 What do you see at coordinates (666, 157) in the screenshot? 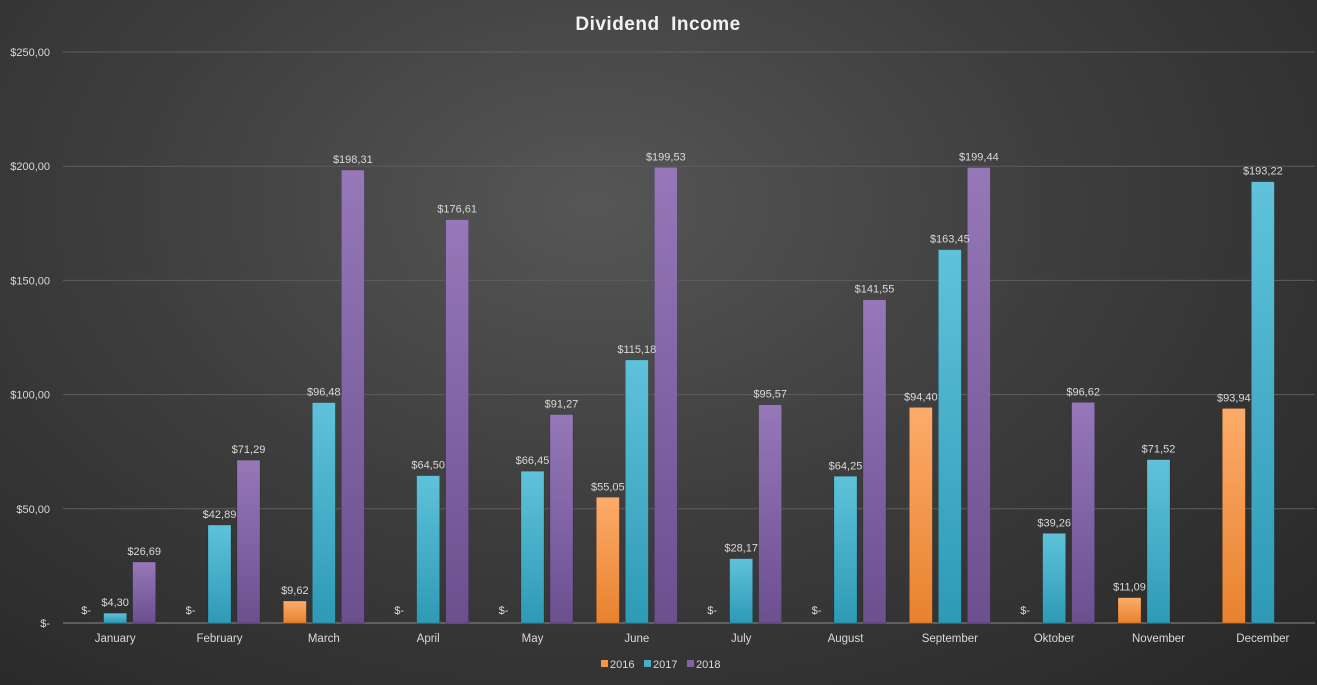
I see `data-label: $199,53` at bounding box center [666, 157].